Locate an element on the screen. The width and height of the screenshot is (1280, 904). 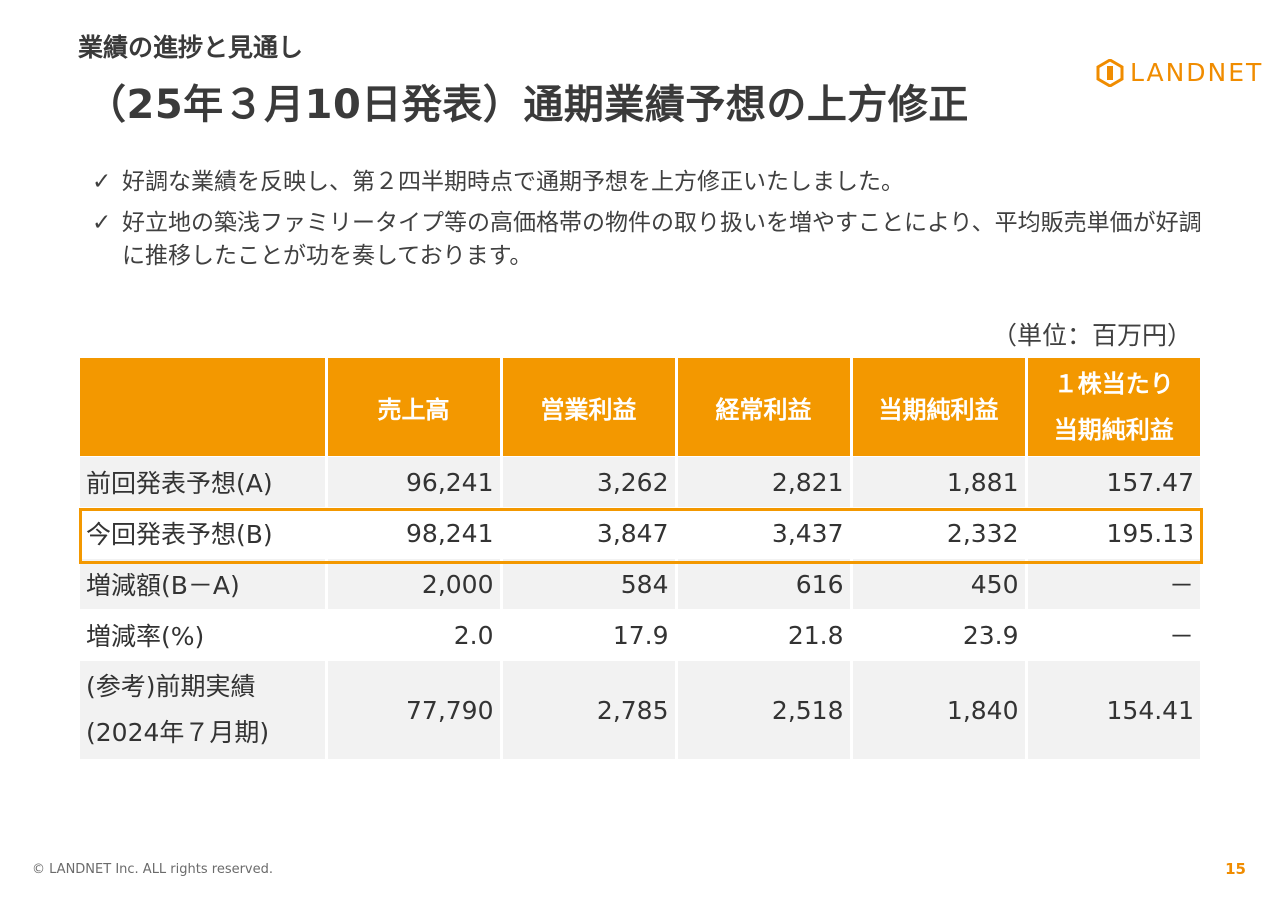
table-cell: 3,437 is located at coordinates (762, 533).